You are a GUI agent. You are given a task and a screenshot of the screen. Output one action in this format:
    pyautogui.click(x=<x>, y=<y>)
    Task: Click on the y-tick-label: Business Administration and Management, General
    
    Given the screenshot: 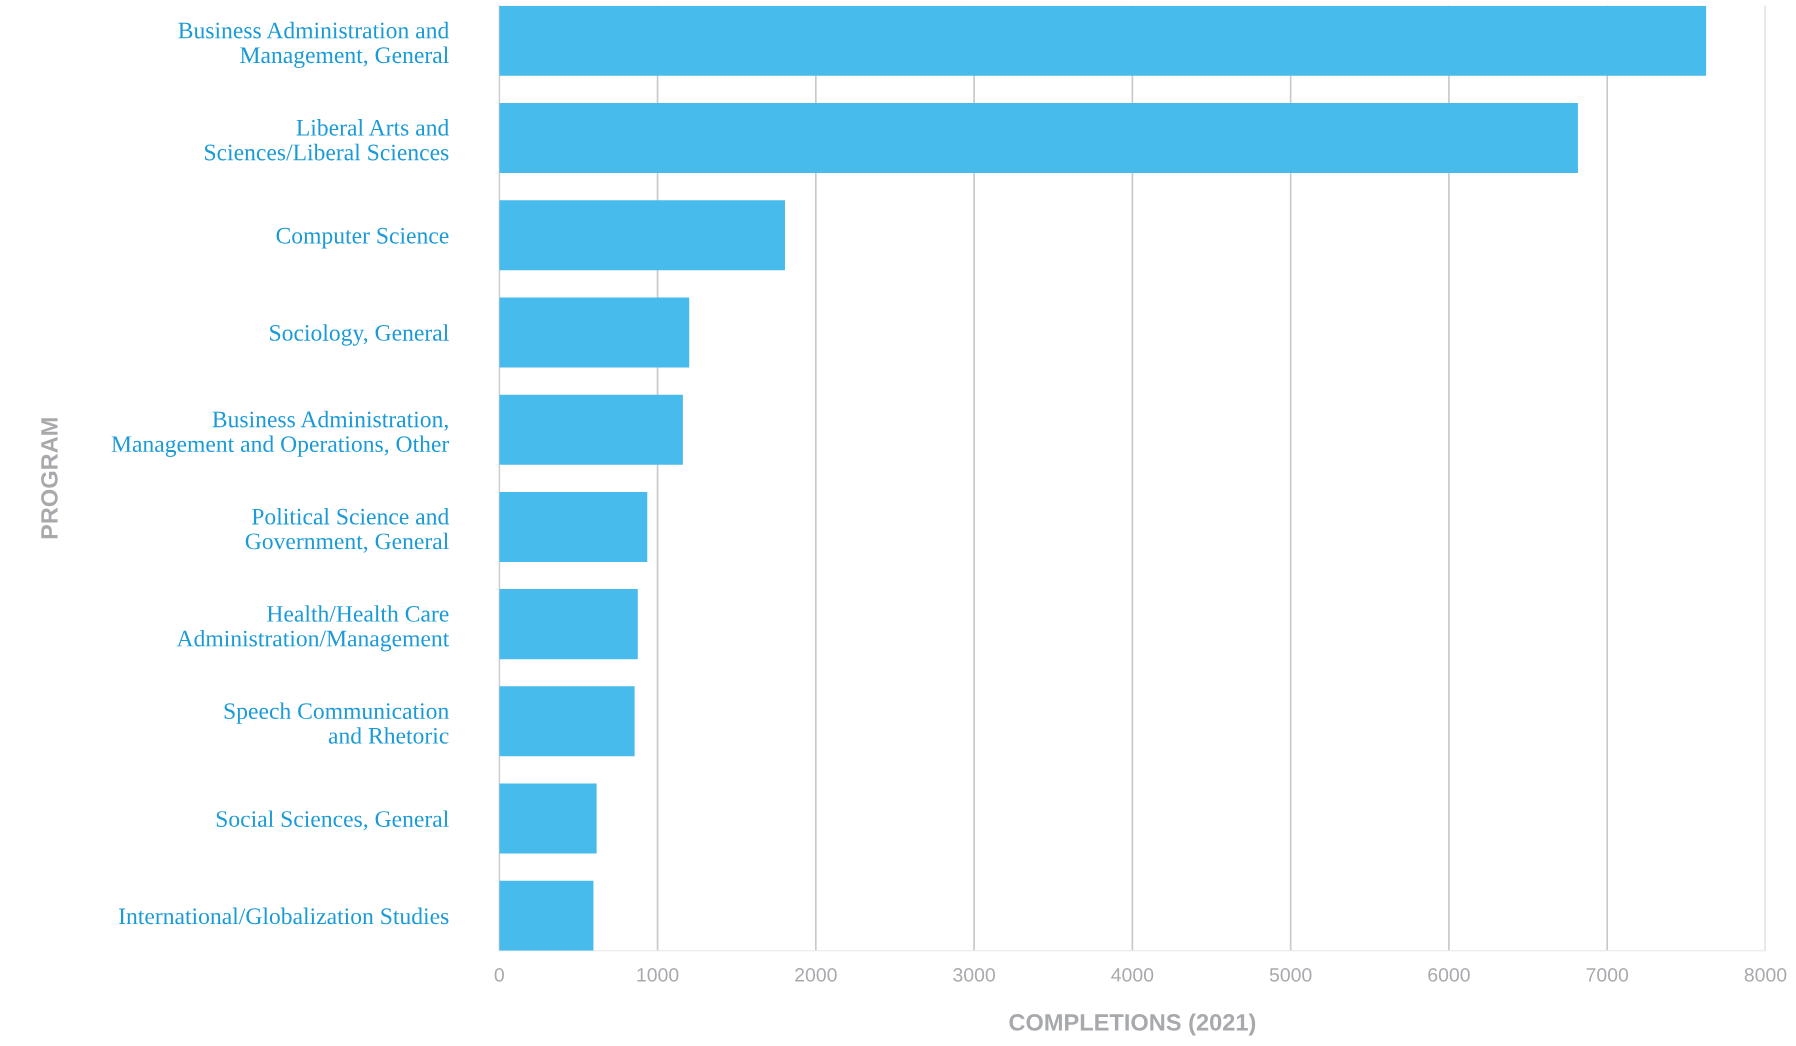 What is the action you would take?
    pyautogui.click(x=313, y=45)
    